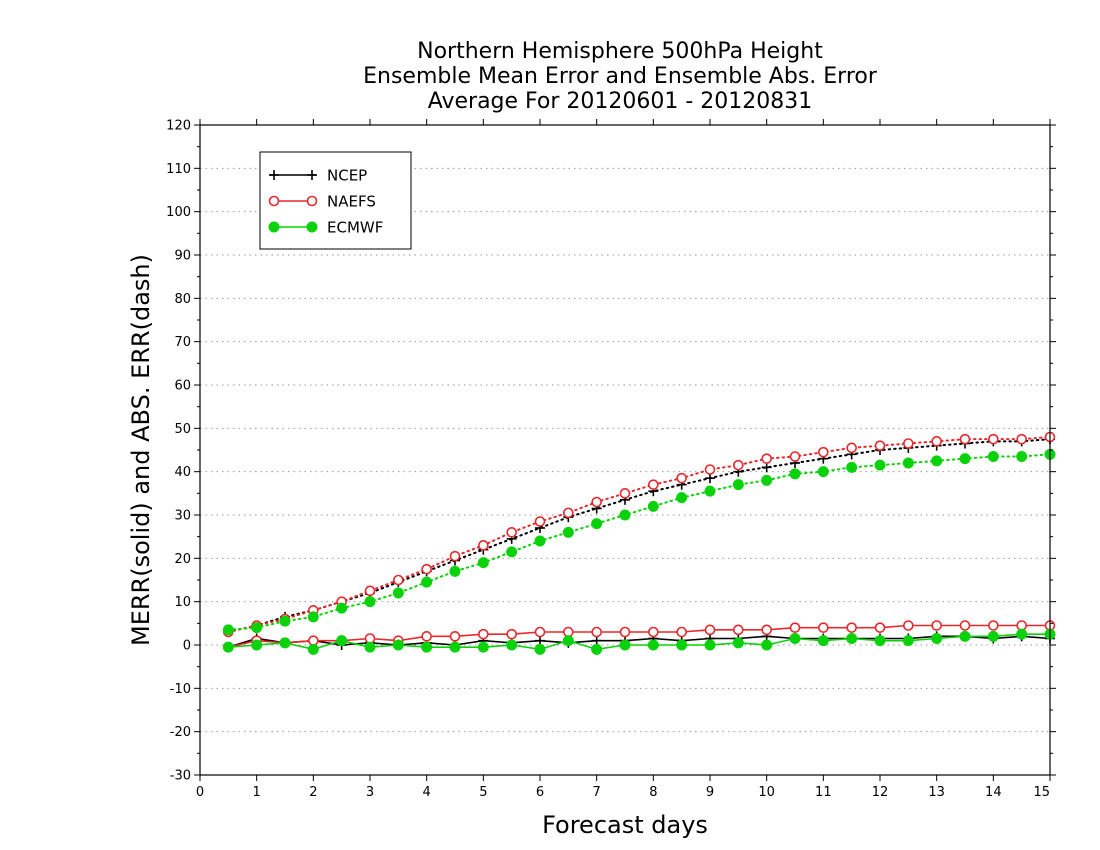 The height and width of the screenshot is (850, 1100). Describe the element at coordinates (427, 792) in the screenshot. I see `x-tick-label: 4` at that location.